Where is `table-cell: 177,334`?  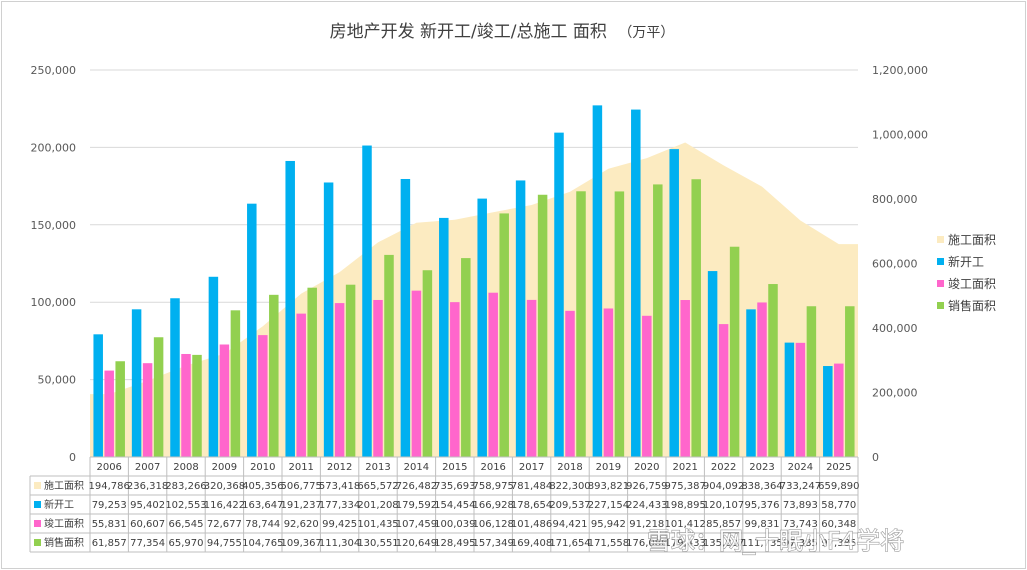
table-cell: 177,334 is located at coordinates (339, 505).